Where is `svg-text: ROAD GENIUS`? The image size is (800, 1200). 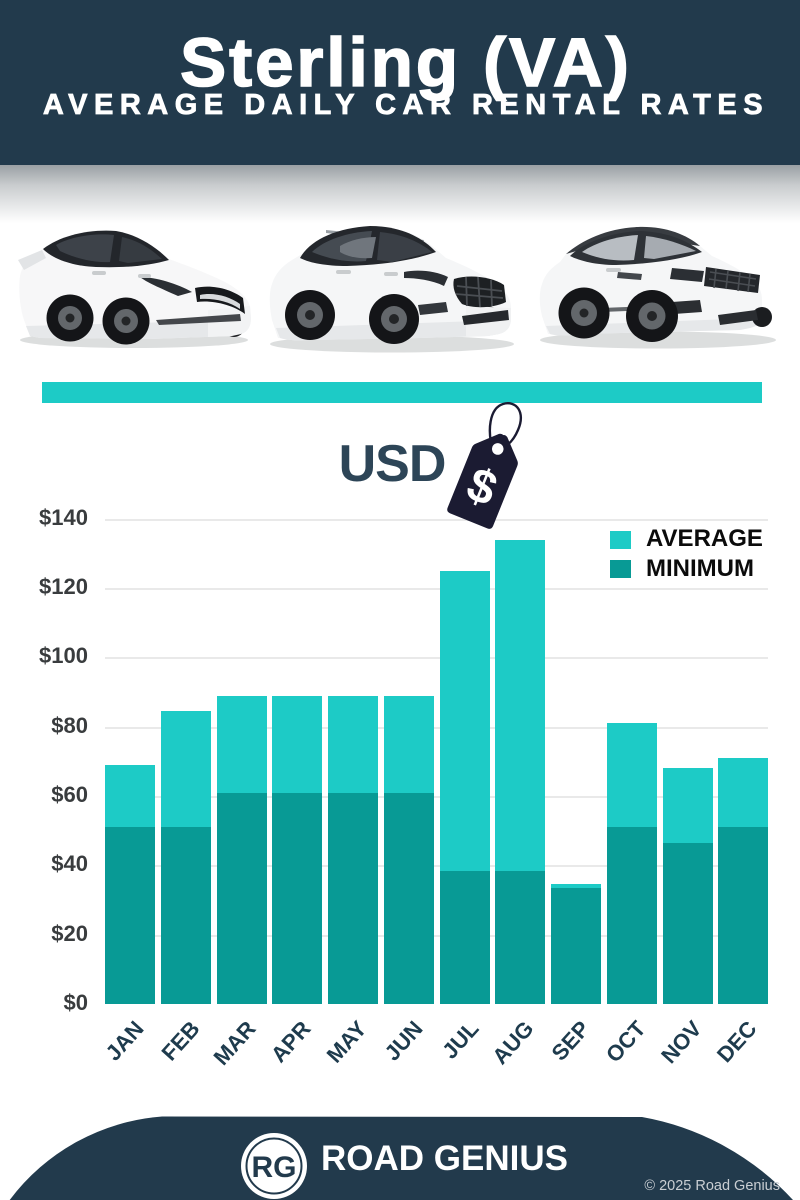 svg-text: ROAD GENIUS is located at coordinates (444, 1158).